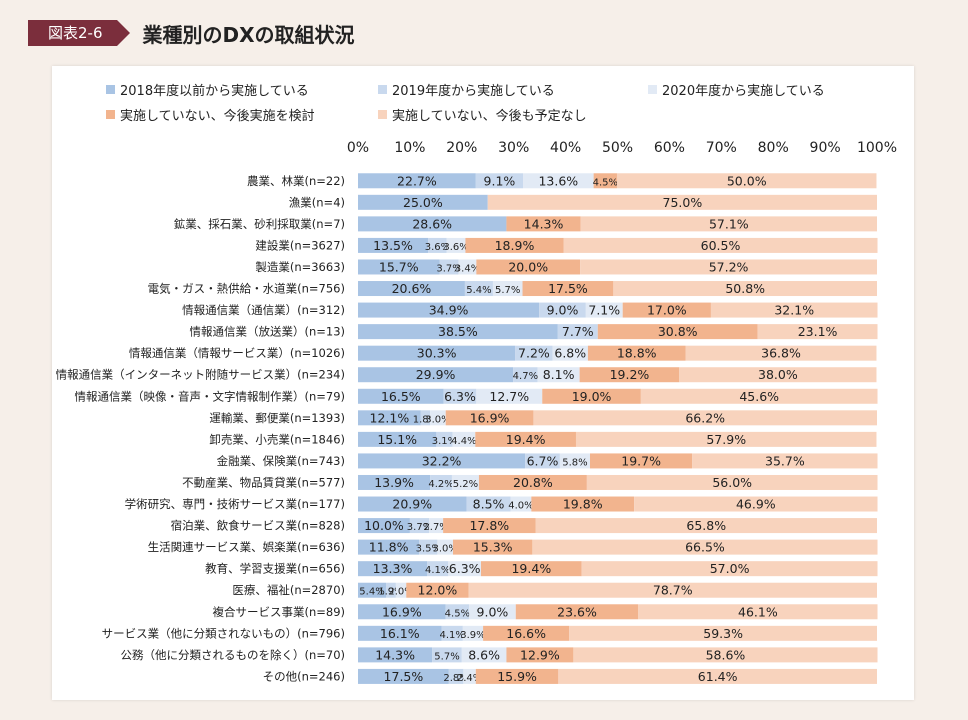 The height and width of the screenshot is (720, 968). What do you see at coordinates (781, 353) in the screenshot?
I see `data-label: 36.8%` at bounding box center [781, 353].